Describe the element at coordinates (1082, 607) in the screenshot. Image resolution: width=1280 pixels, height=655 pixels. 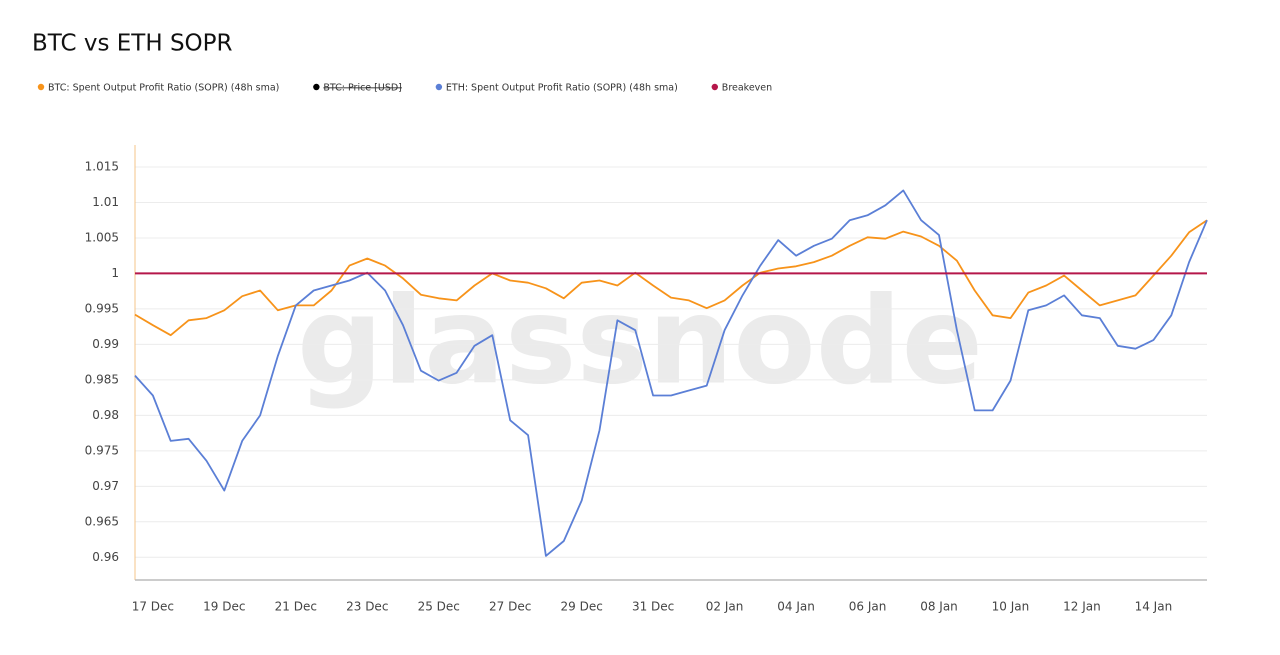
I see `x-tick-label: 12 Jan` at that location.